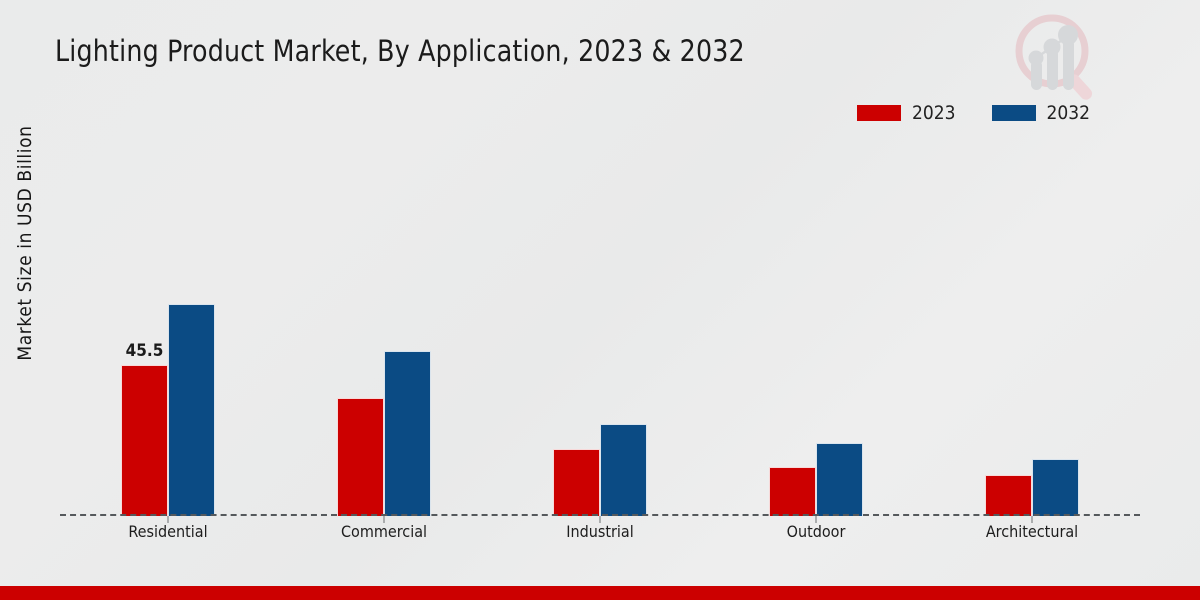 Image resolution: width=1200 pixels, height=600 pixels. I want to click on category-label-outdoor: Outdoor, so click(816, 531).